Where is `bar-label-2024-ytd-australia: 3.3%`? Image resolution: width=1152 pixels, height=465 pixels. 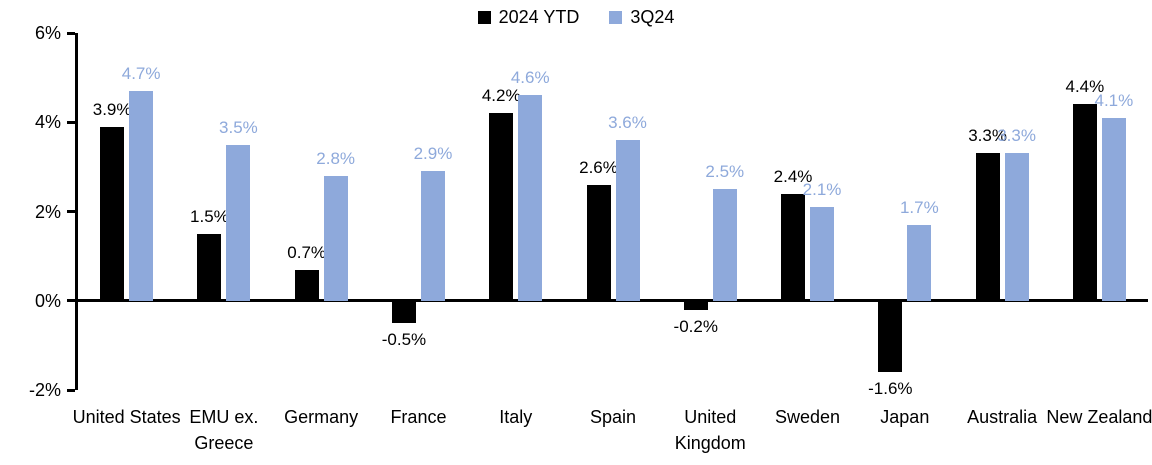 bar-label-2024-ytd-australia: 3.3% is located at coordinates (987, 136).